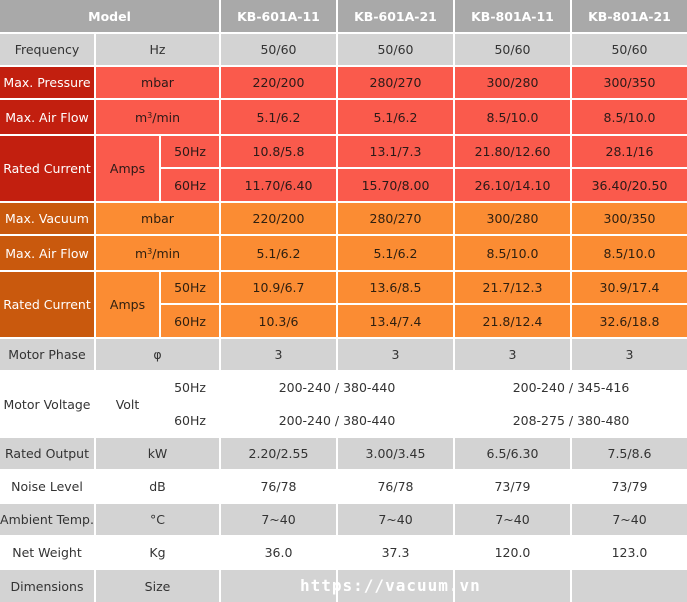  Describe the element at coordinates (629, 287) in the screenshot. I see `rated-current-value: 30.9/17.4` at that location.